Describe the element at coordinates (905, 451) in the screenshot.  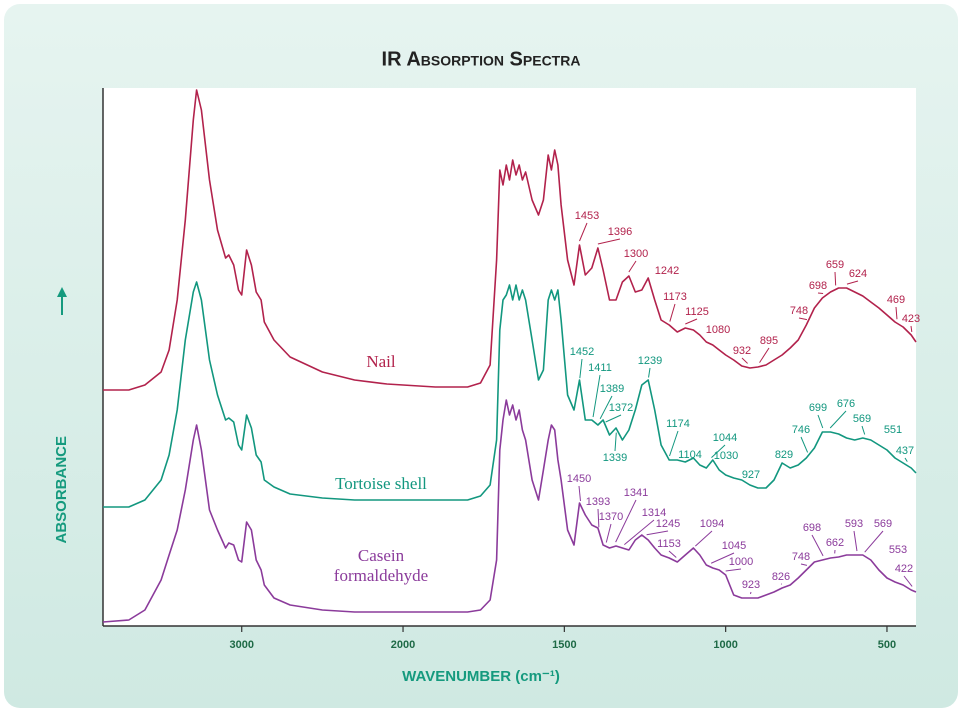
I see `peak-label: 437` at that location.